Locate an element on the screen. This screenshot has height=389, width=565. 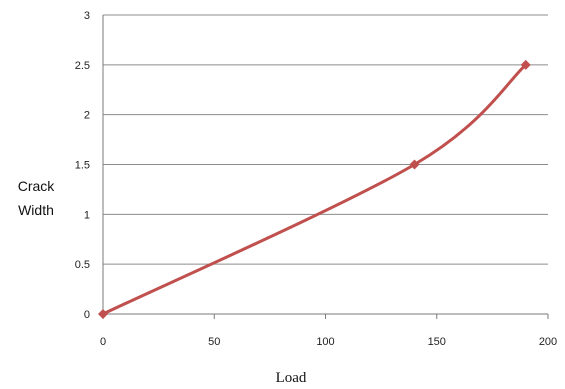
x-tick-label: 100 is located at coordinates (325, 342).